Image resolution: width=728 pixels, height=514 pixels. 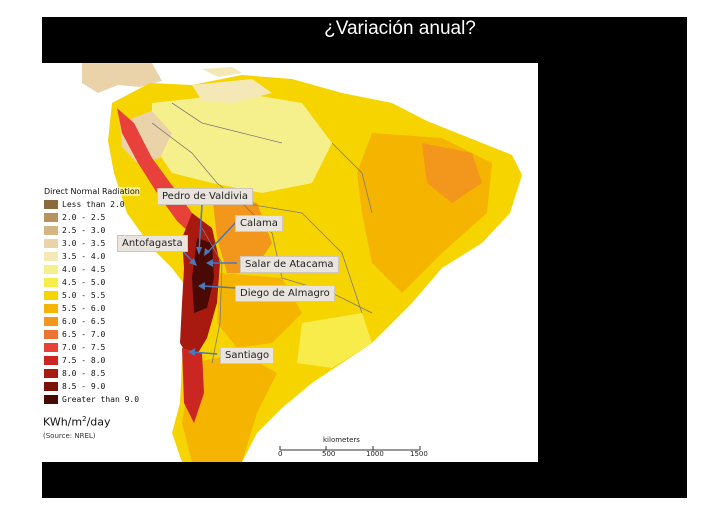 I want to click on legend-label: 6.0 - 6.5, so click(x=84, y=321).